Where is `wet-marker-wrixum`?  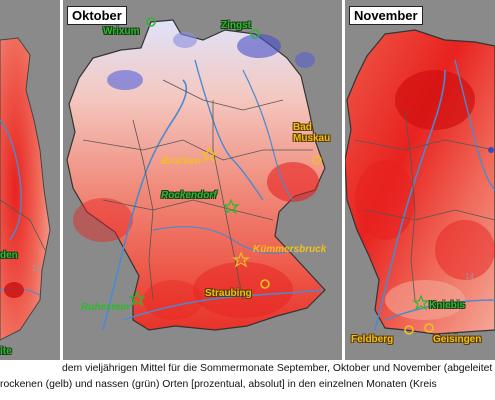 wet-marker-wrixum is located at coordinates (151, 22).